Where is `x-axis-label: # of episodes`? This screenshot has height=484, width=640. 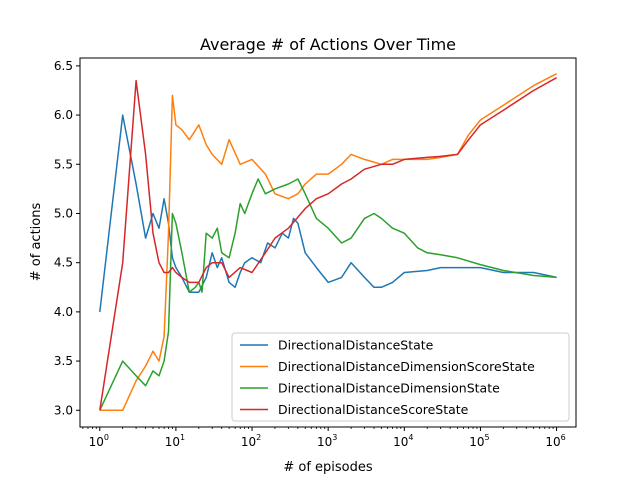 x-axis-label: # of episodes is located at coordinates (328, 467).